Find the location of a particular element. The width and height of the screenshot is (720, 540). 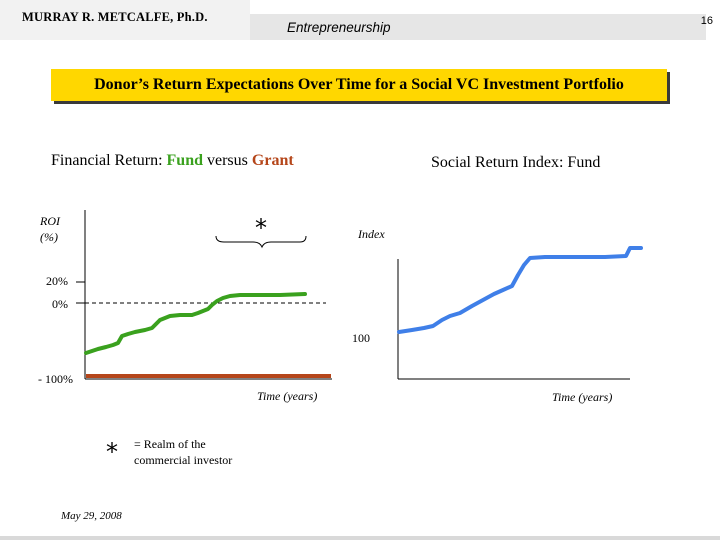

left-tick-label-neg100: - 100% is located at coordinates (55, 379).